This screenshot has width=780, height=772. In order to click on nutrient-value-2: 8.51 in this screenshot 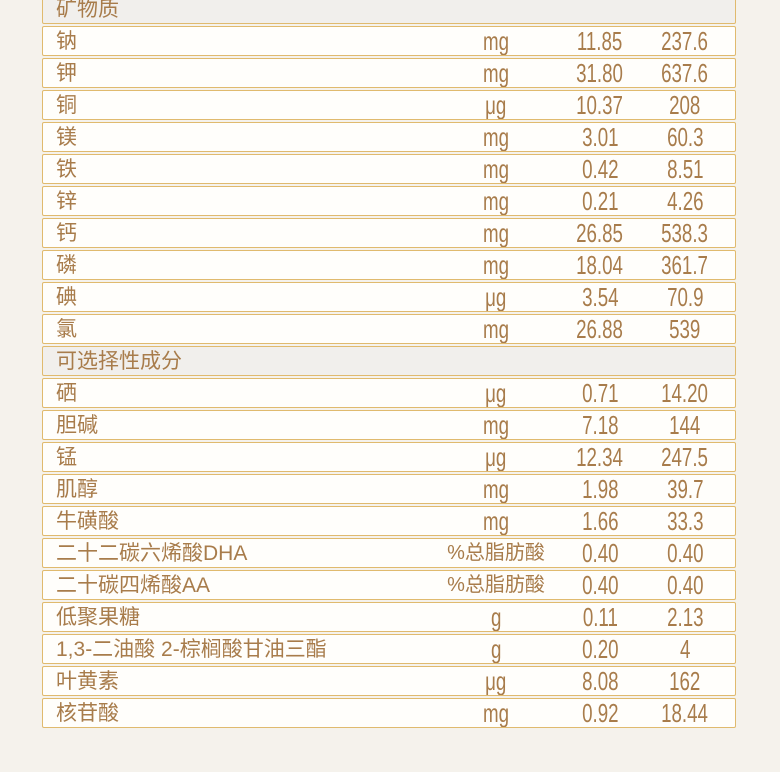, I will do `click(685, 169)`.